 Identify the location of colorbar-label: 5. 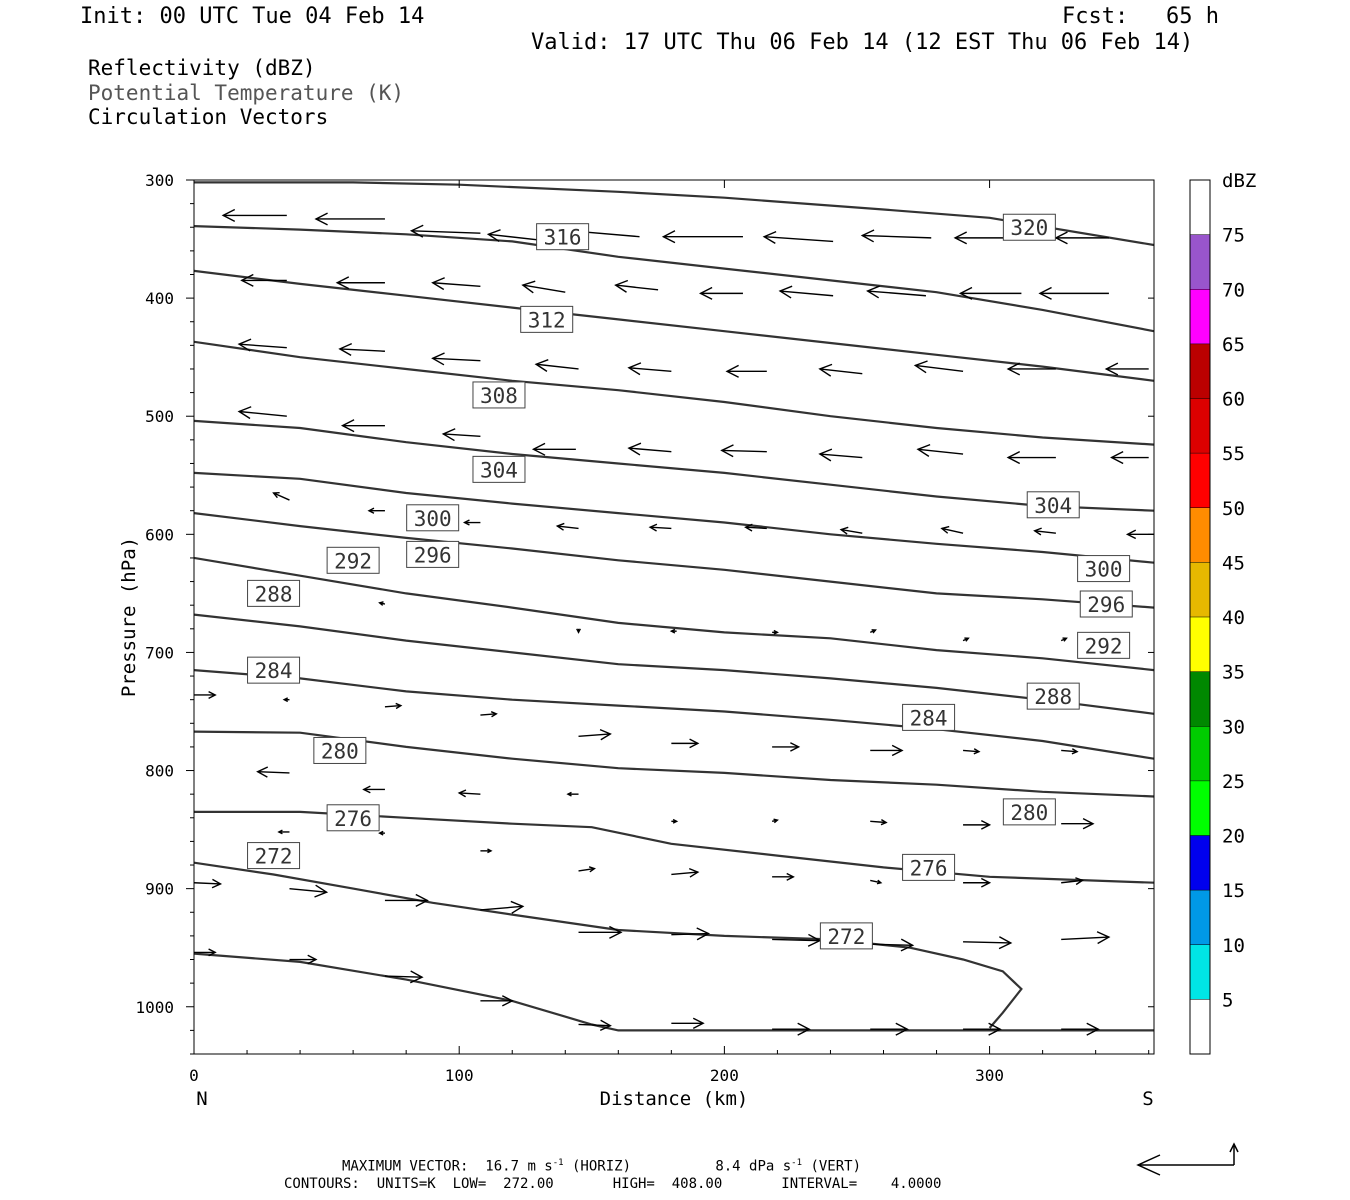
(1227, 1000).